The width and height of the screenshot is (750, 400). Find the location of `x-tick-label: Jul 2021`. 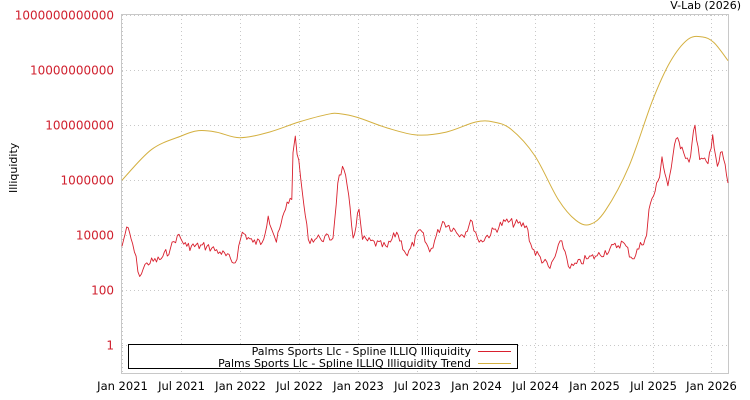

x-tick-label: Jul 2021 is located at coordinates (181, 386).